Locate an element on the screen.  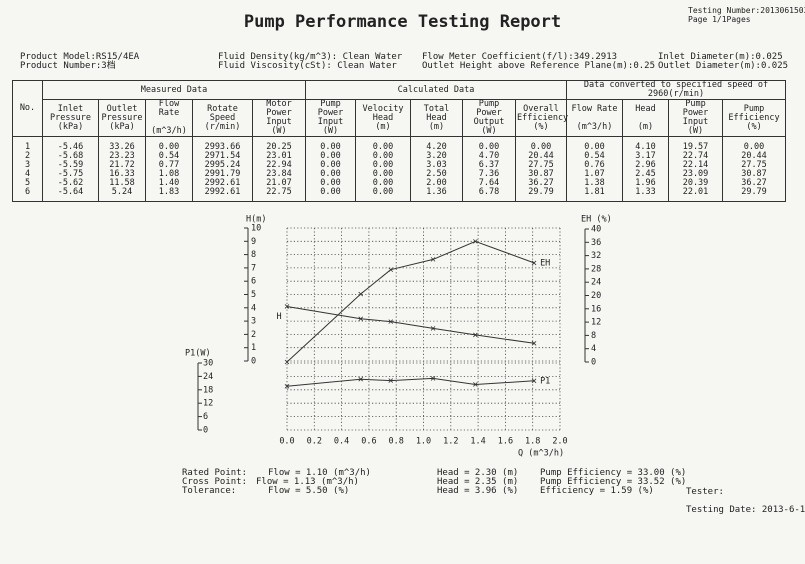
y-tick-label: 1 is located at coordinates (253, 348).